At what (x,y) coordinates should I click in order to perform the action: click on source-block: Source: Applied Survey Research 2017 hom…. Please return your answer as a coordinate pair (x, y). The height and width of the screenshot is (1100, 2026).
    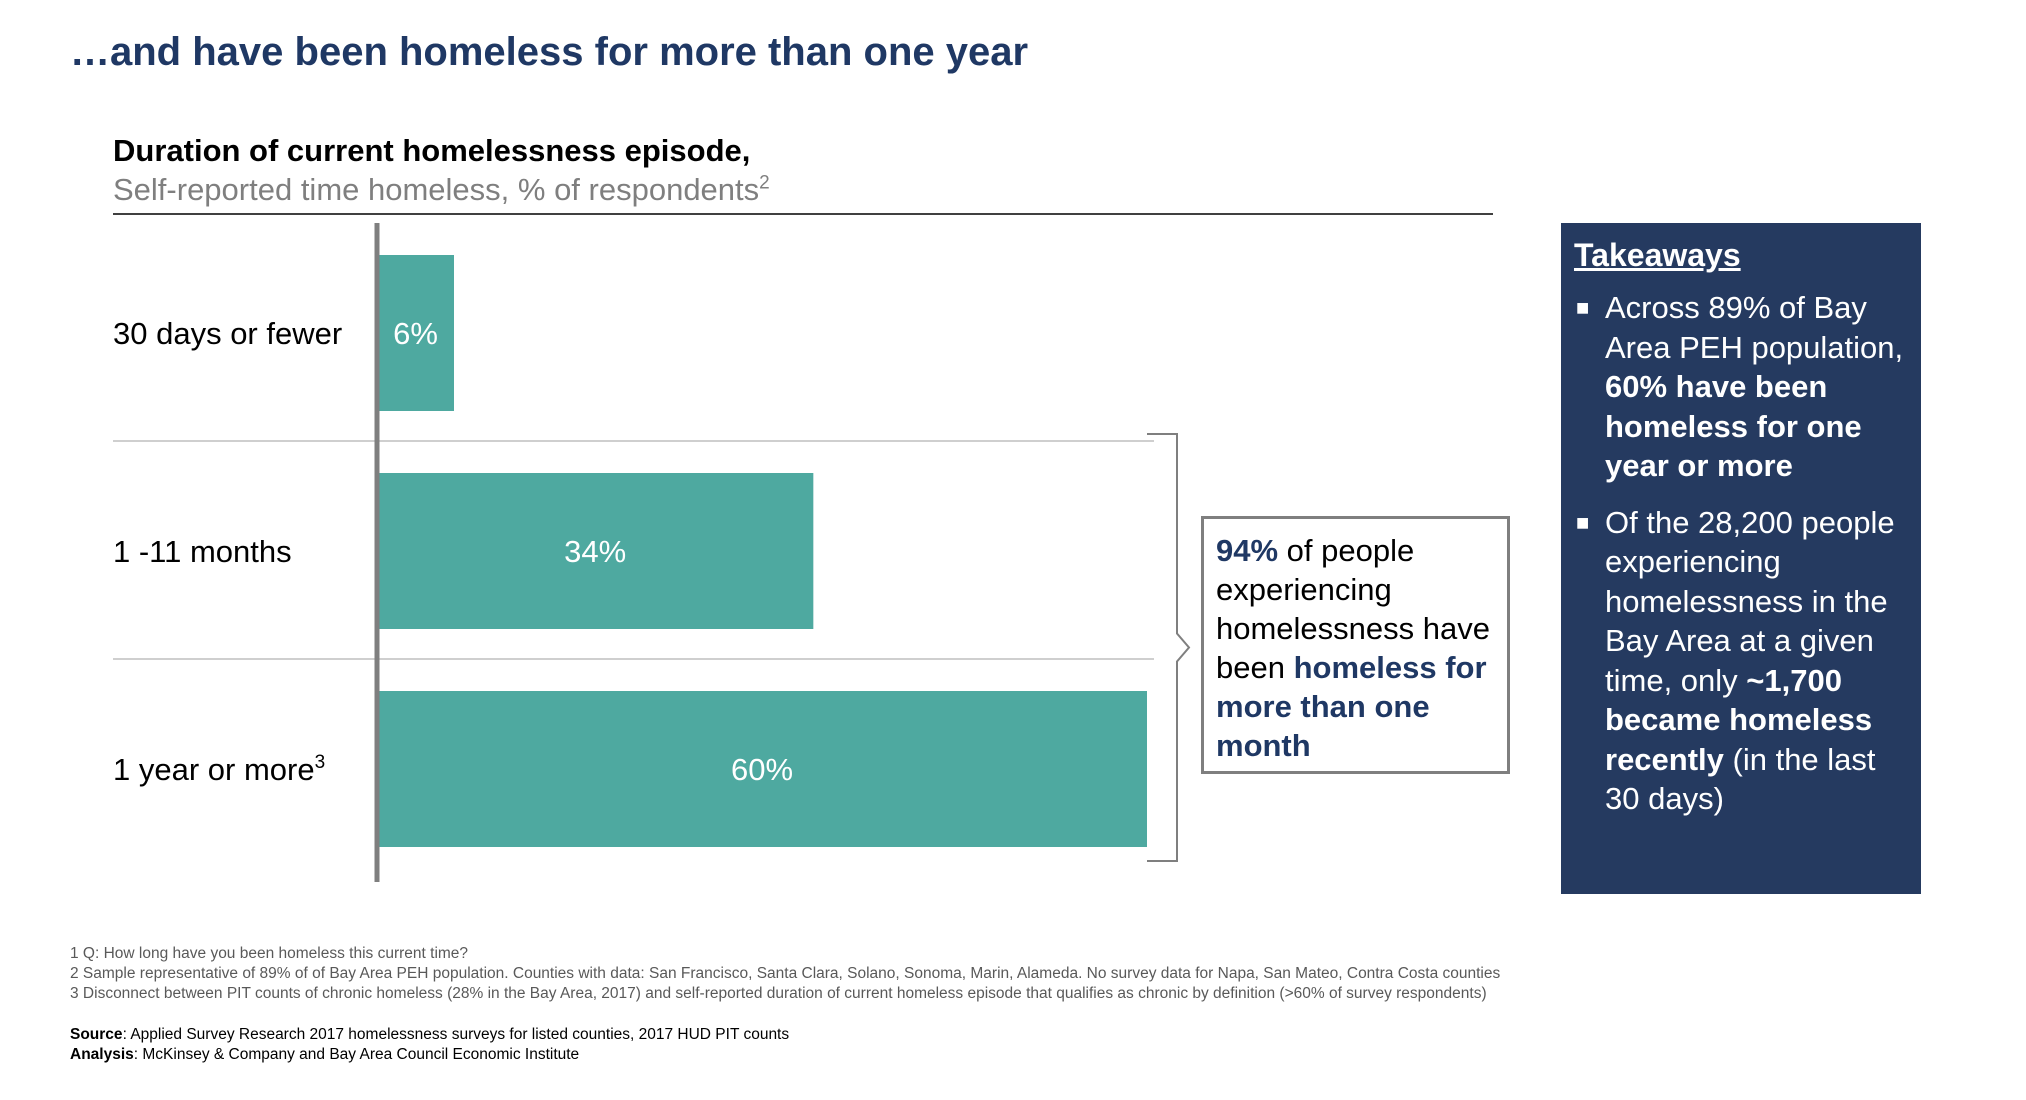
    Looking at the image, I should click on (429, 1045).